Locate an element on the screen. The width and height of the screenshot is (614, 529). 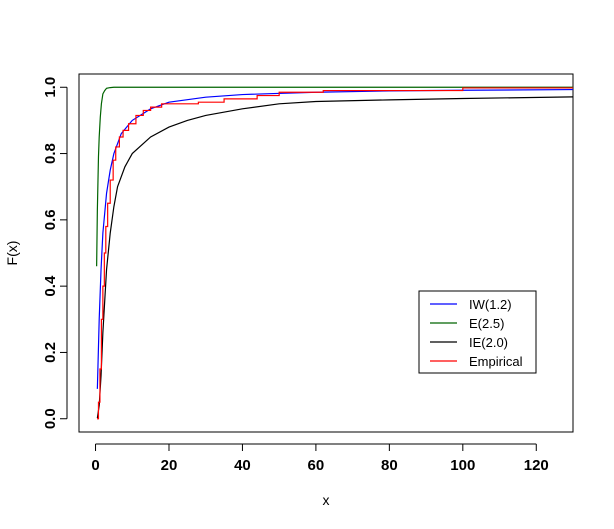
y-tick-label: 0.2 is located at coordinates (50, 352).